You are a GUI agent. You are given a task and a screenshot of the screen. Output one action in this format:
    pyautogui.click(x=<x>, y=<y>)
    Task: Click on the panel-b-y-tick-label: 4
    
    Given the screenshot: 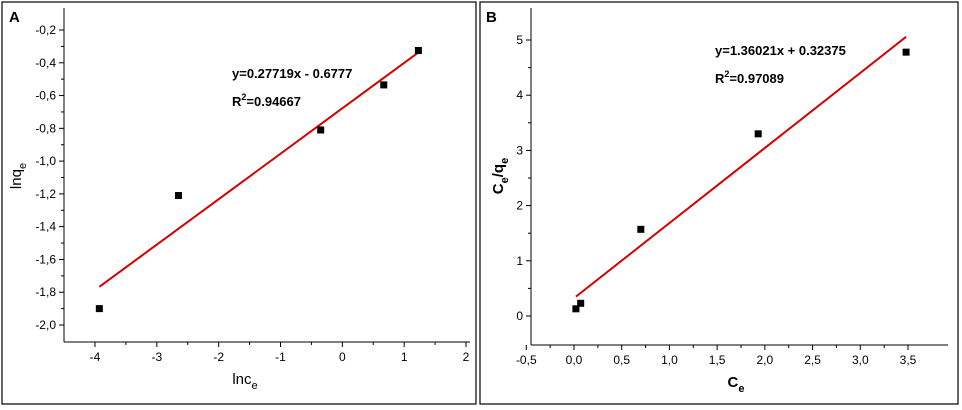 What is the action you would take?
    pyautogui.click(x=519, y=95)
    